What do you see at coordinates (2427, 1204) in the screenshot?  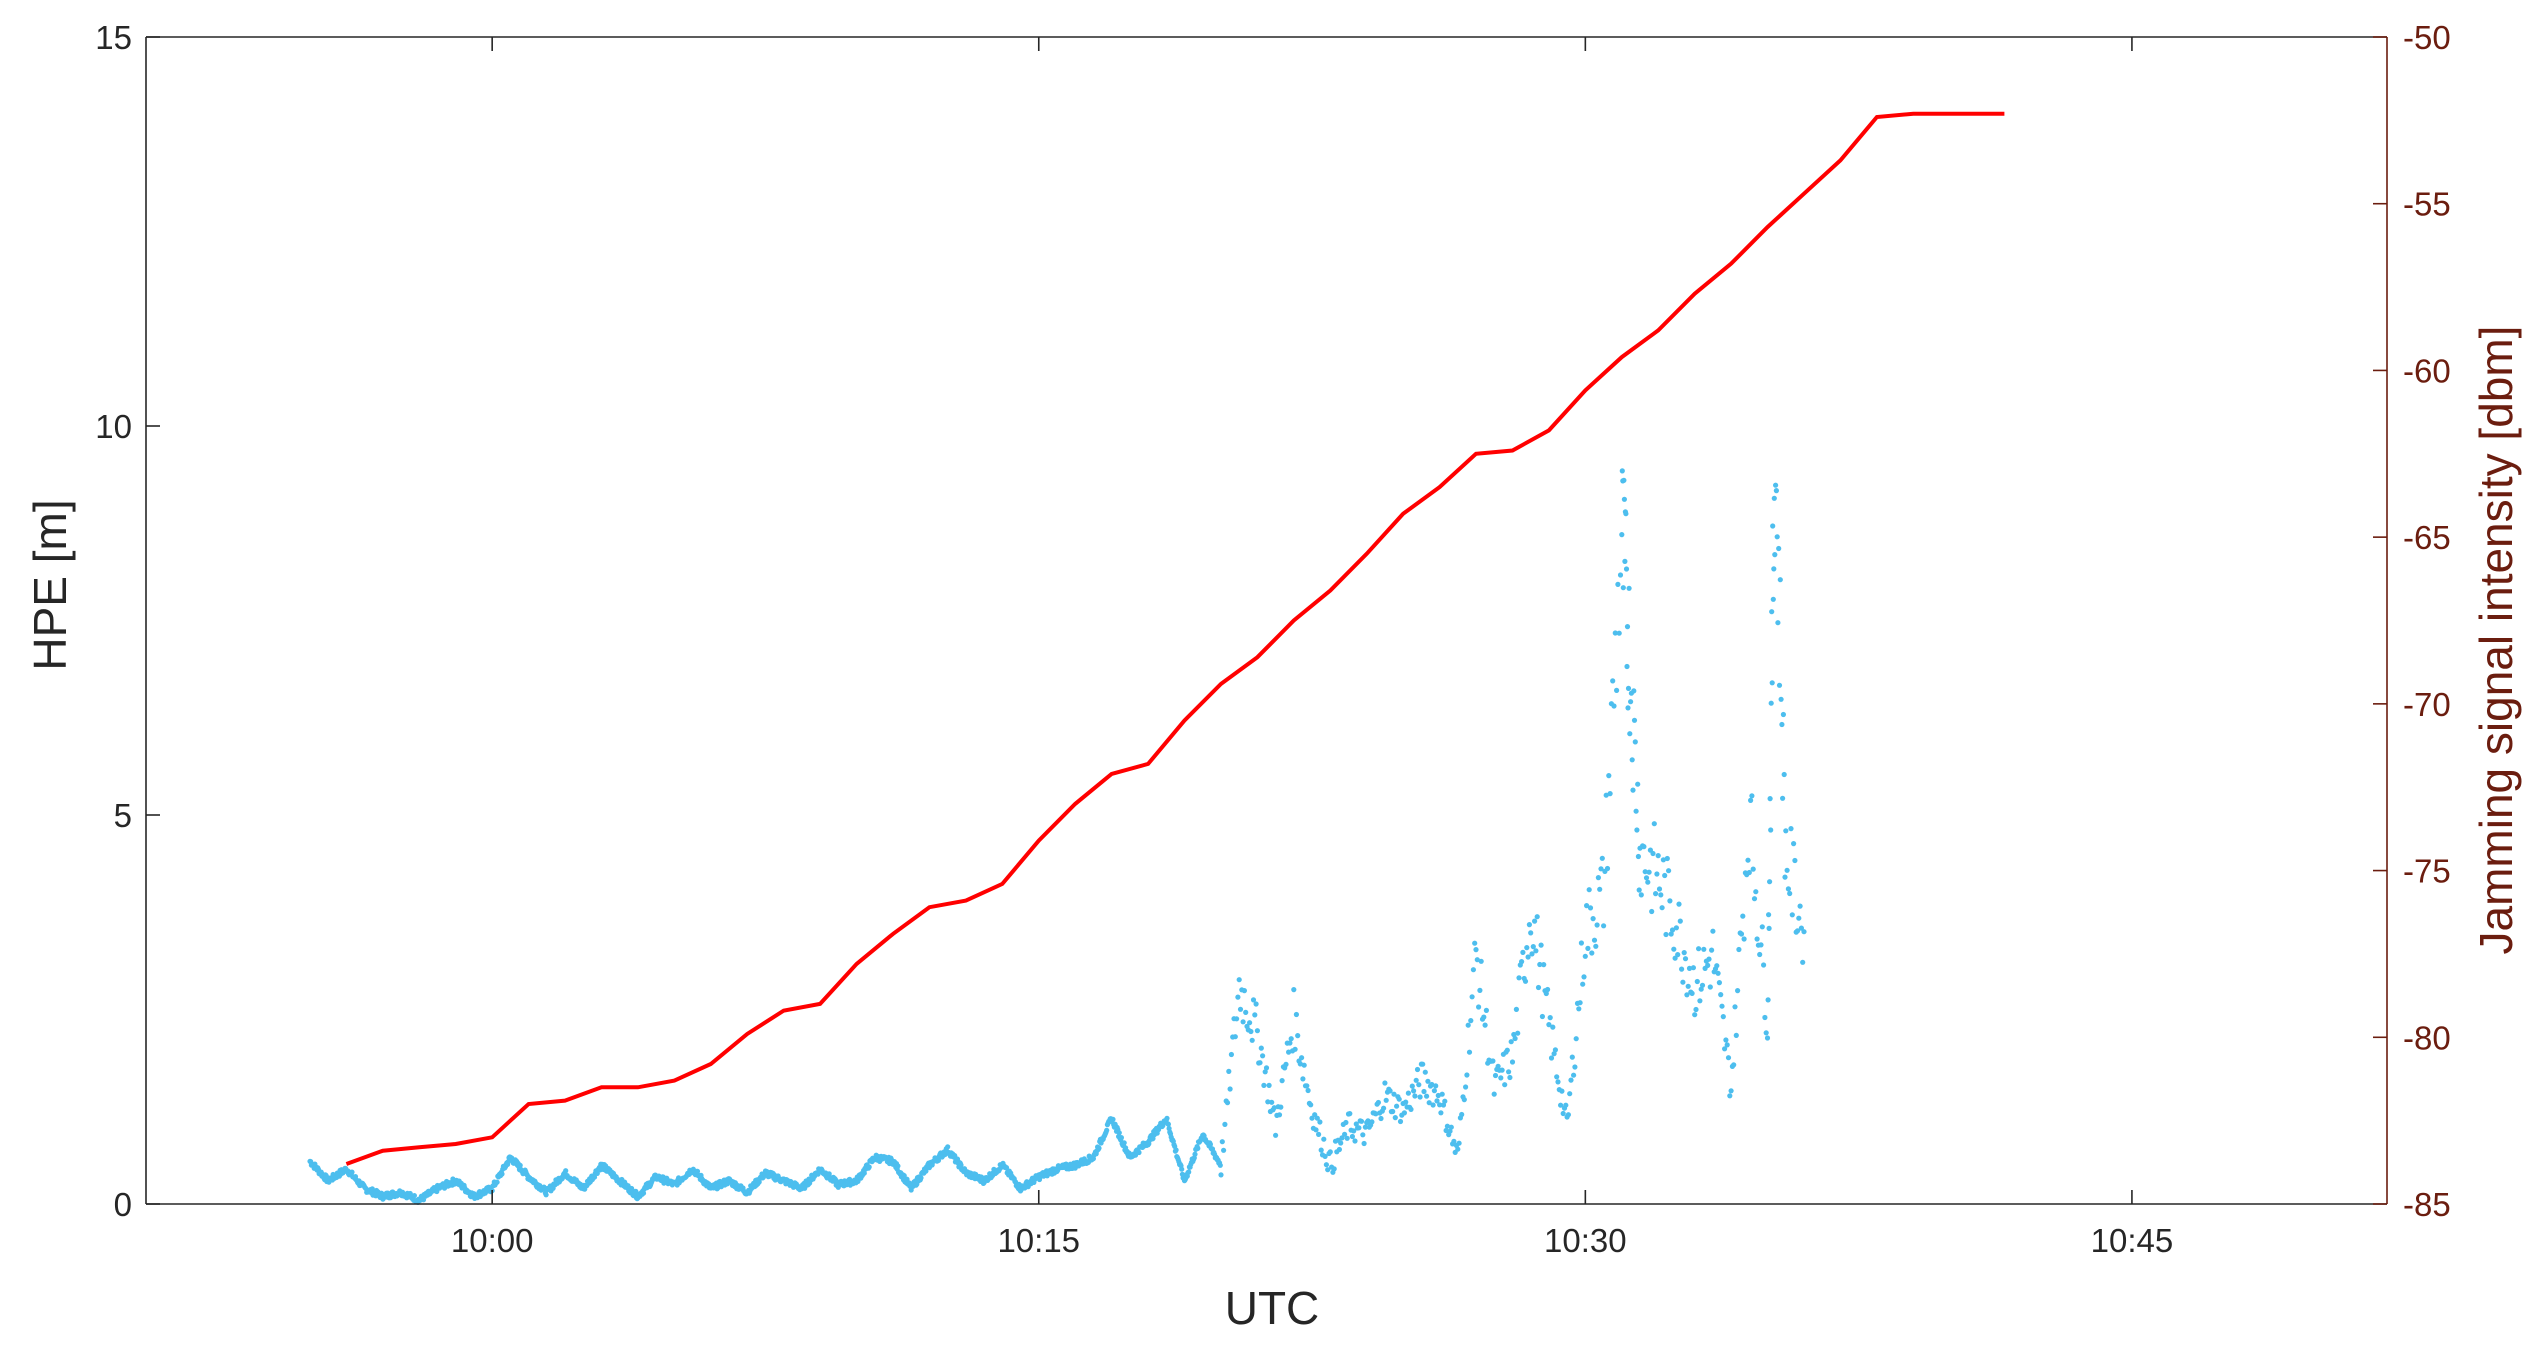 I see `y-tick-label-right: -85` at bounding box center [2427, 1204].